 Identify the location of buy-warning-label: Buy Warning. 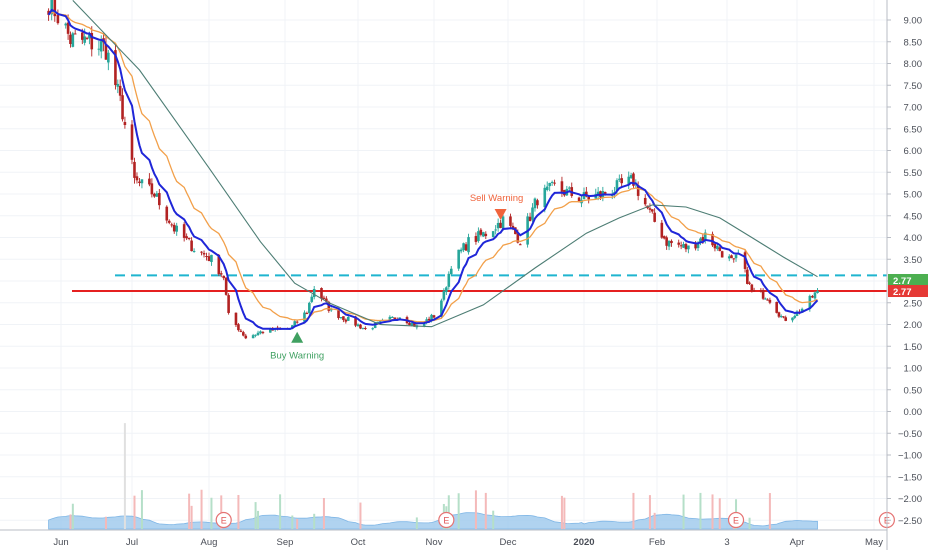
(297, 356).